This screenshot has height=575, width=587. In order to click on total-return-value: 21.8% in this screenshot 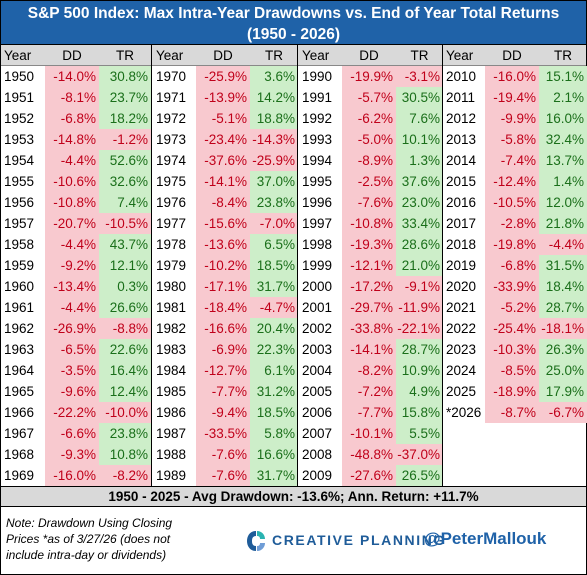, I will do `click(564, 223)`.